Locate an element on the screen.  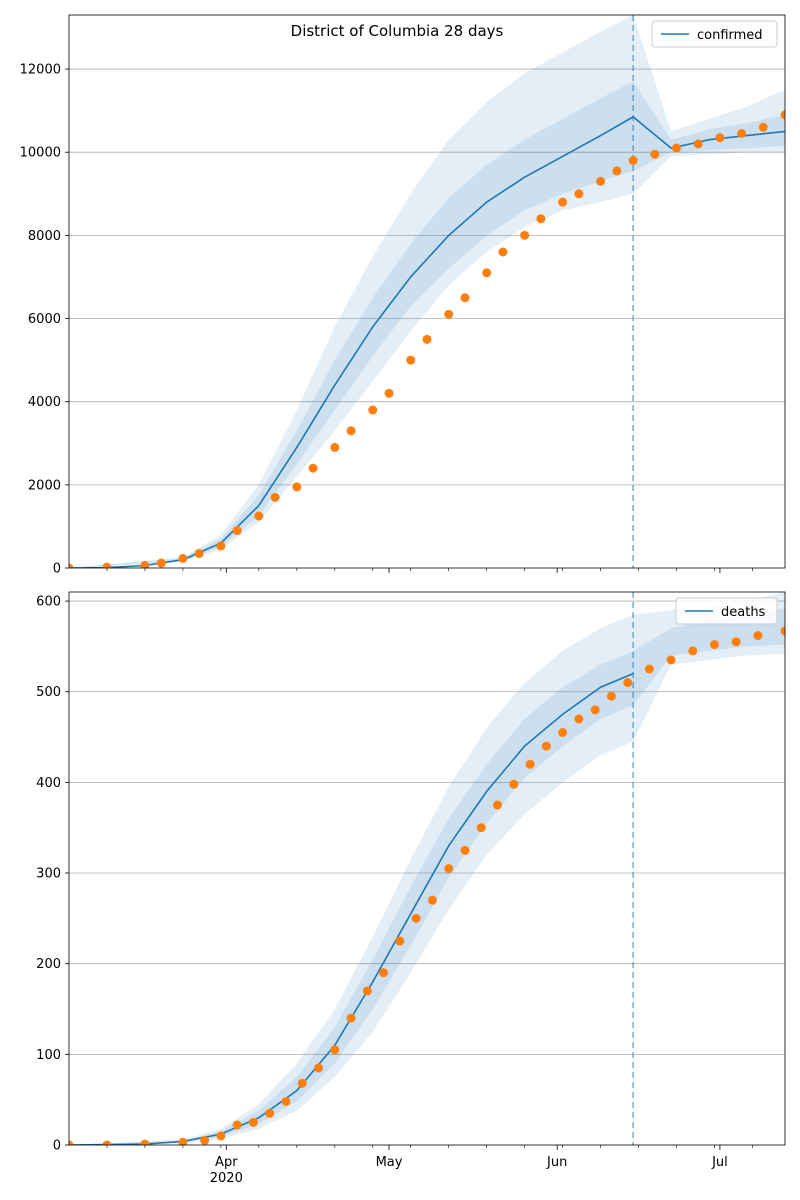
y-tick-label: 12000 is located at coordinates (40, 70).